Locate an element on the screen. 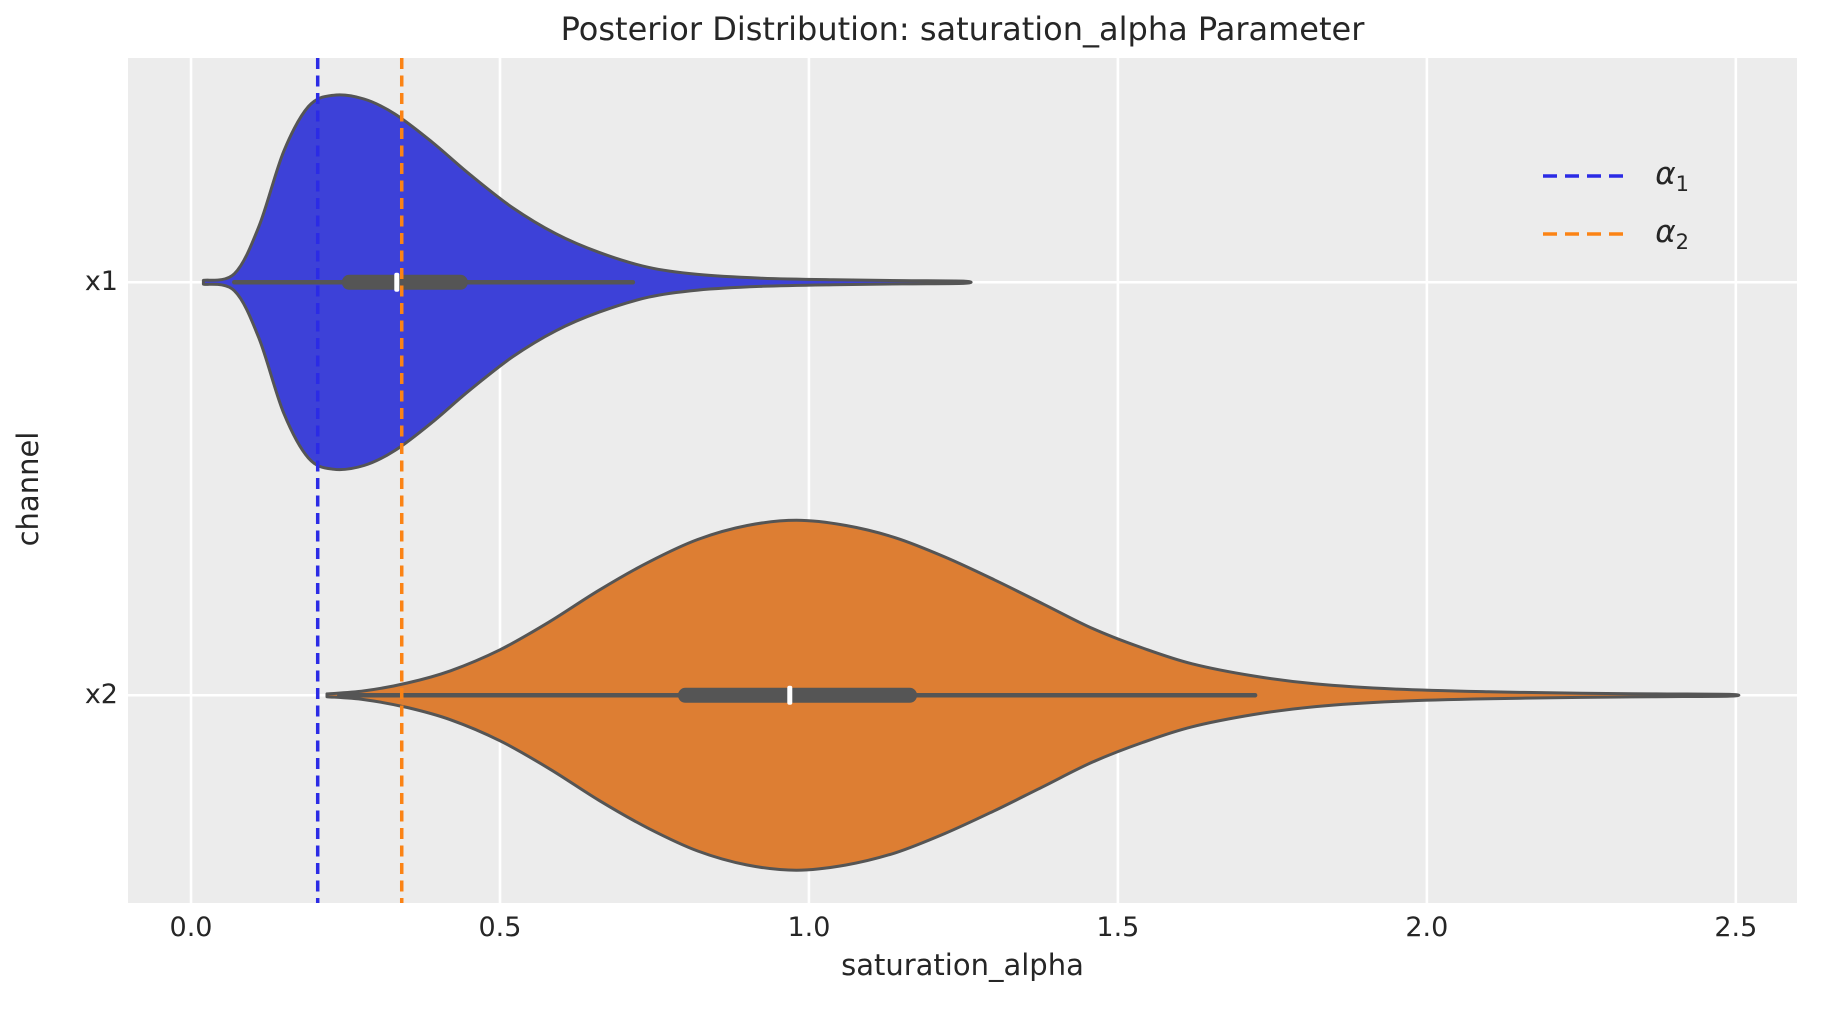 The width and height of the screenshot is (1823, 1023). y-tick-label-x1: x1 is located at coordinates (101, 282).